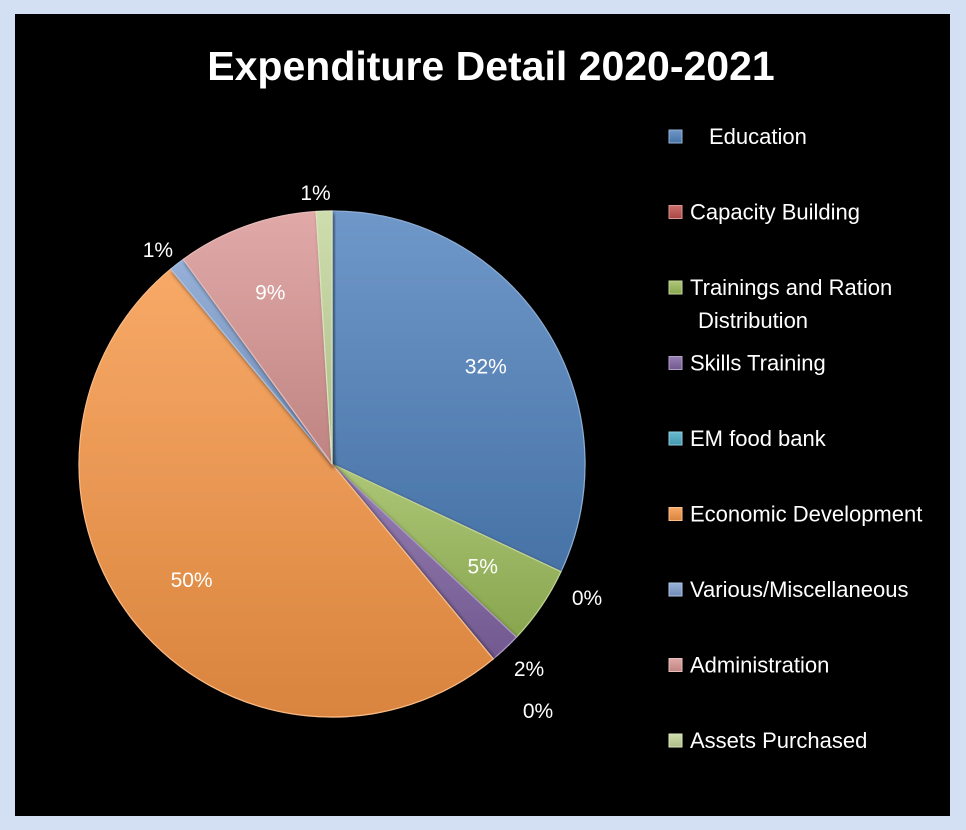 The width and height of the screenshot is (966, 830). Describe the element at coordinates (324, 337) in the screenshot. I see `slice-assets-purchased` at that location.